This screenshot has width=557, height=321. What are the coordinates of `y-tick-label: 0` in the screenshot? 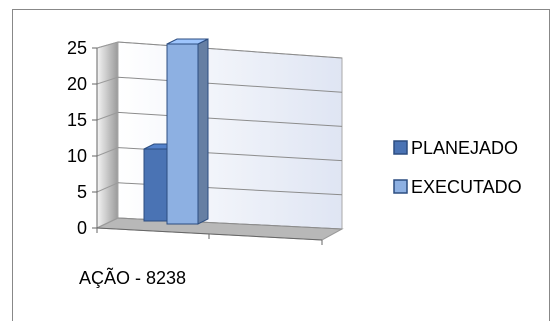 It's located at (82, 228).